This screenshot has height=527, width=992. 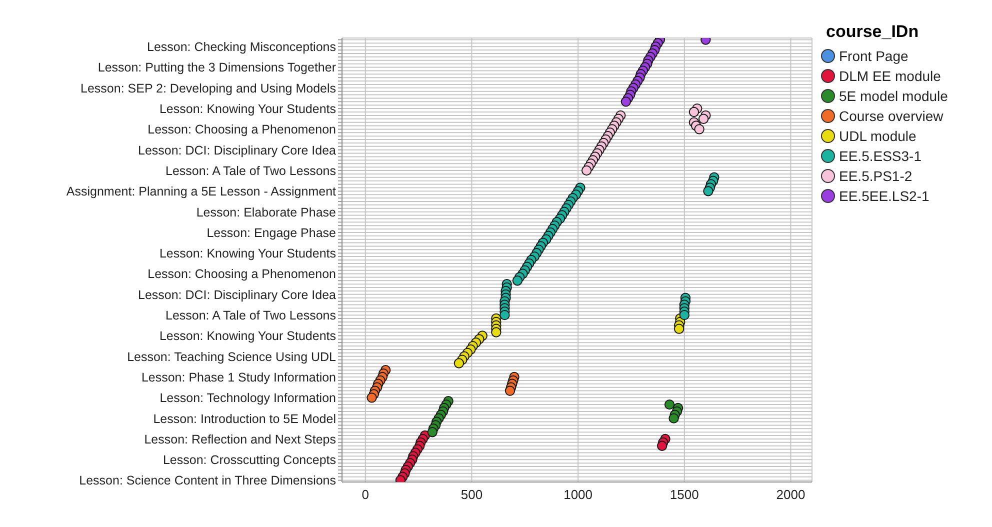 I want to click on y-tick-label: Lesson: Putting the 3 Dimensions Together, so click(x=217, y=67).